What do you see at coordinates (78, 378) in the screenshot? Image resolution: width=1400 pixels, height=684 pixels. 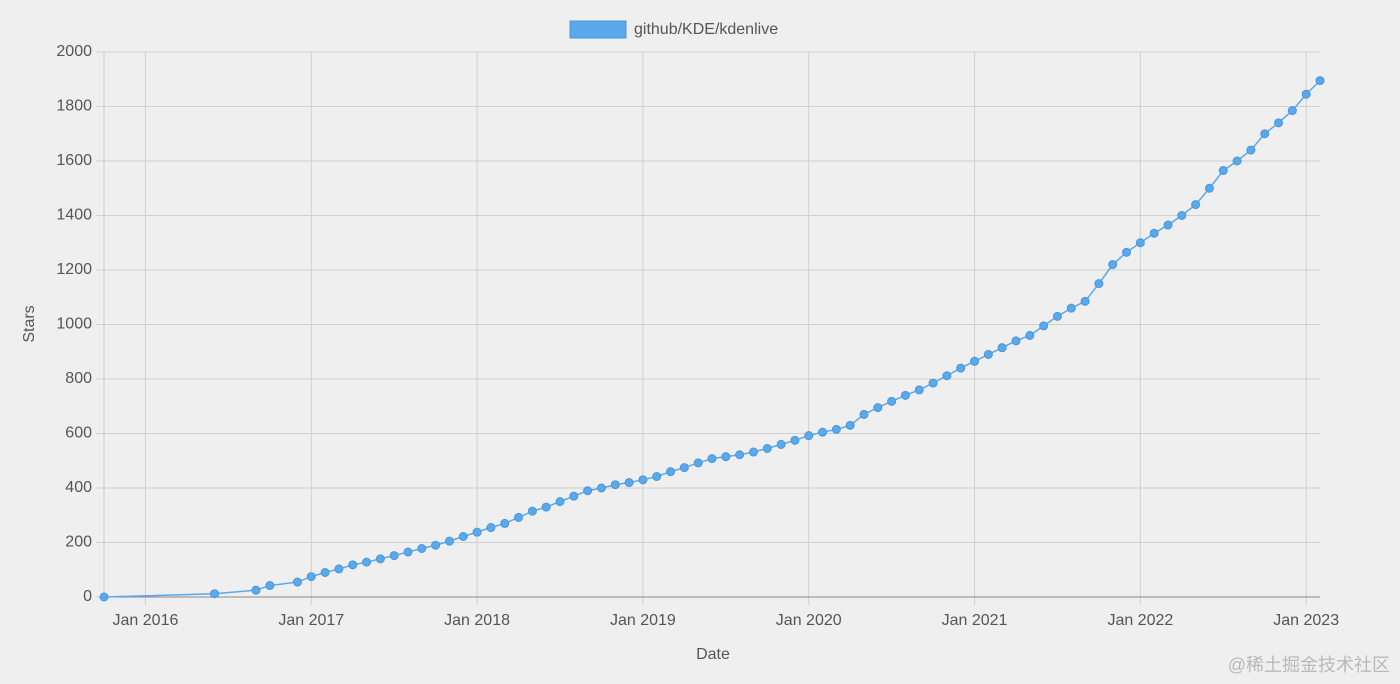 I see `y-tick-label: 800` at bounding box center [78, 378].